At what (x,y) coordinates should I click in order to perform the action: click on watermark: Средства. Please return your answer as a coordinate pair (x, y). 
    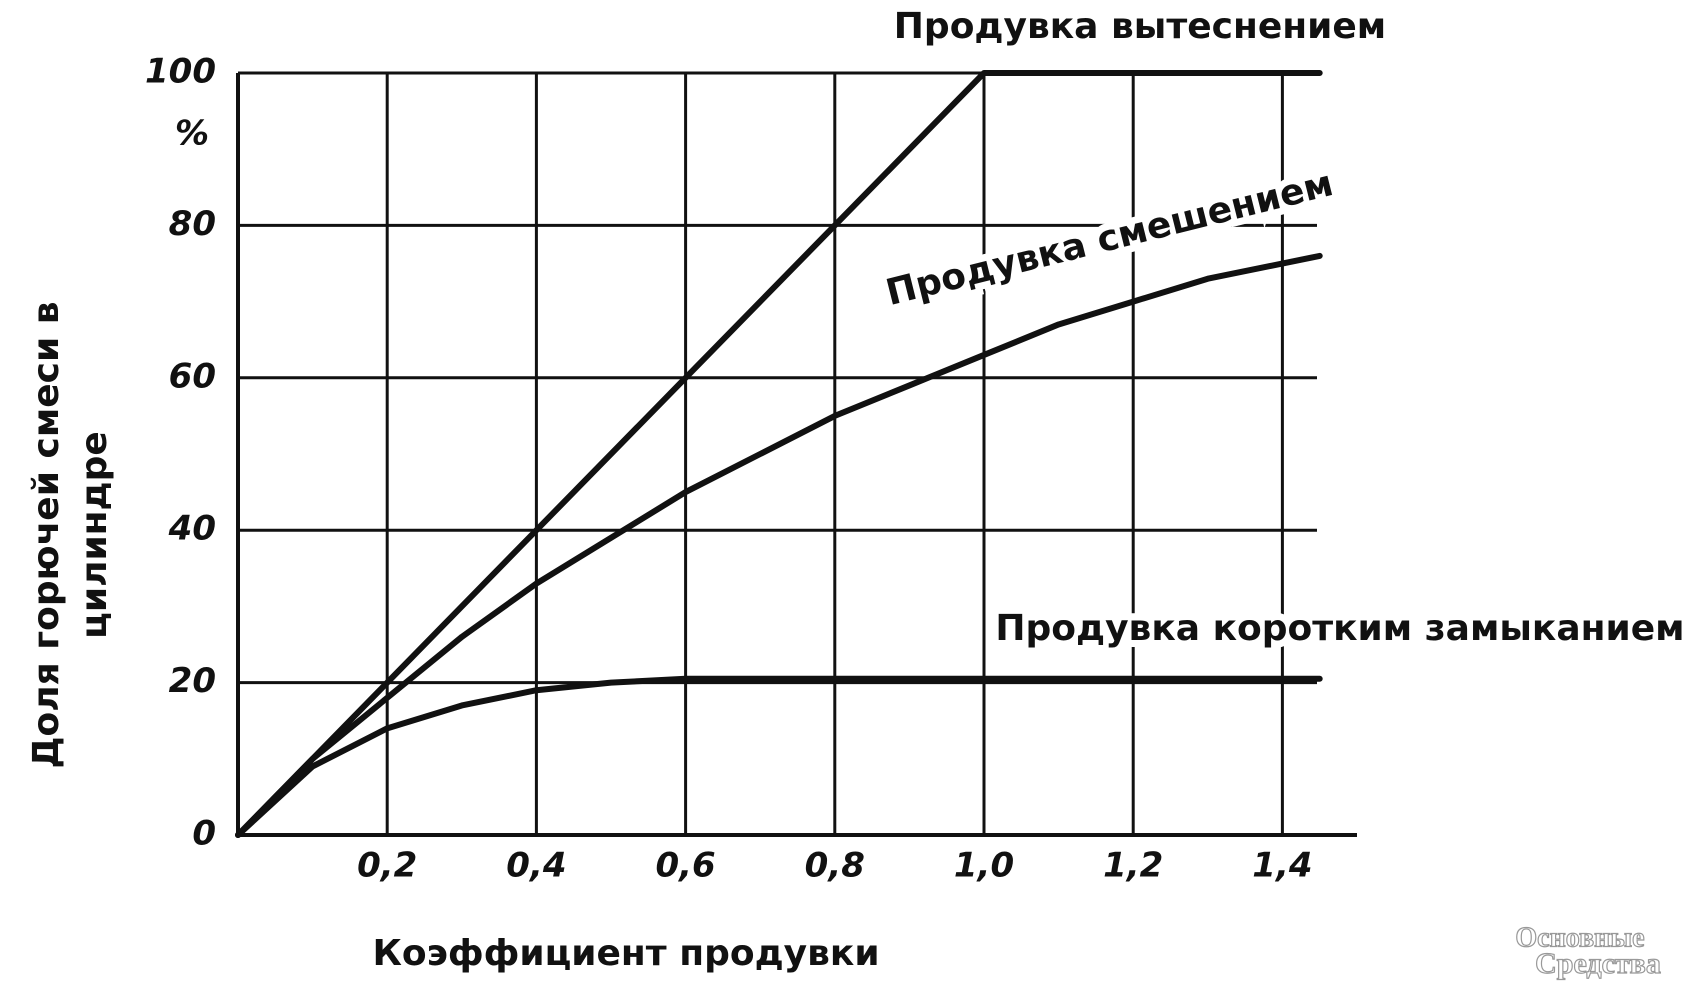
    Looking at the image, I should click on (1598, 963).